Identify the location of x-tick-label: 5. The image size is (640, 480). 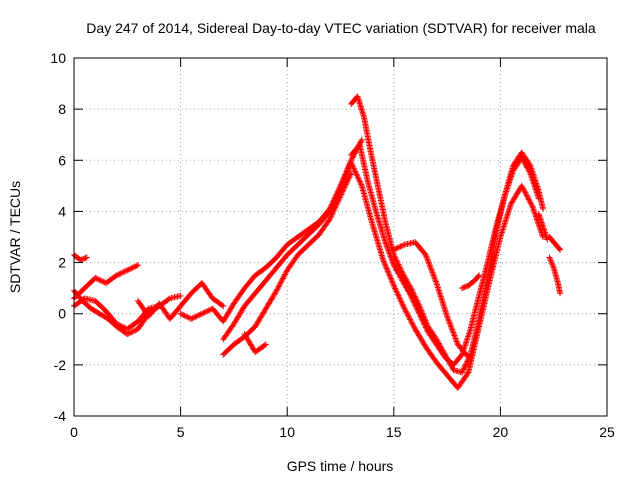
(181, 432).